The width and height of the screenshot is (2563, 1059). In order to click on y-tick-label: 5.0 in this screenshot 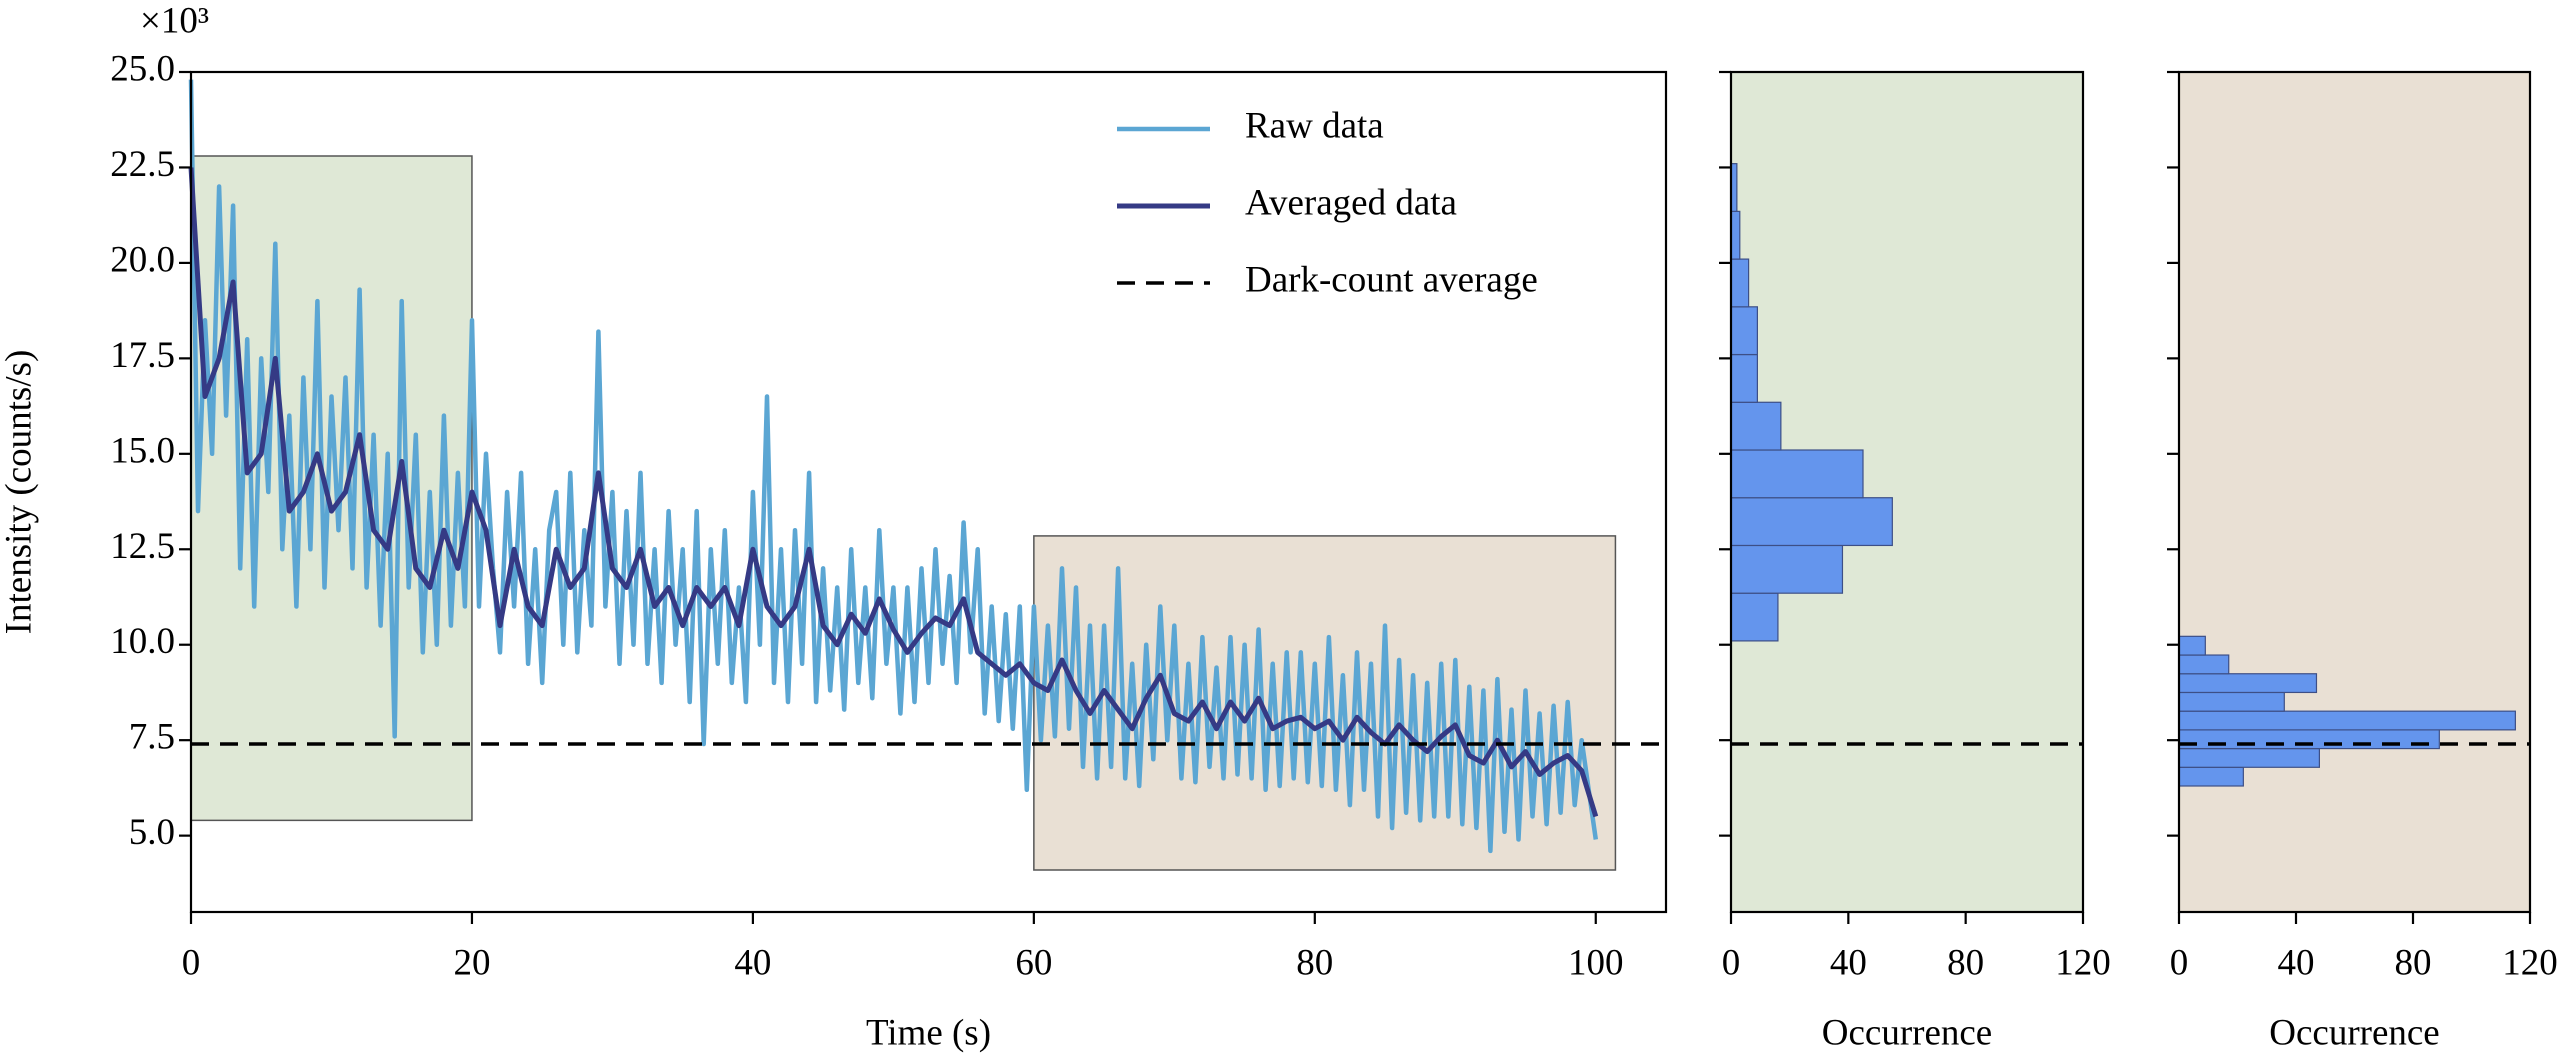, I will do `click(152, 832)`.